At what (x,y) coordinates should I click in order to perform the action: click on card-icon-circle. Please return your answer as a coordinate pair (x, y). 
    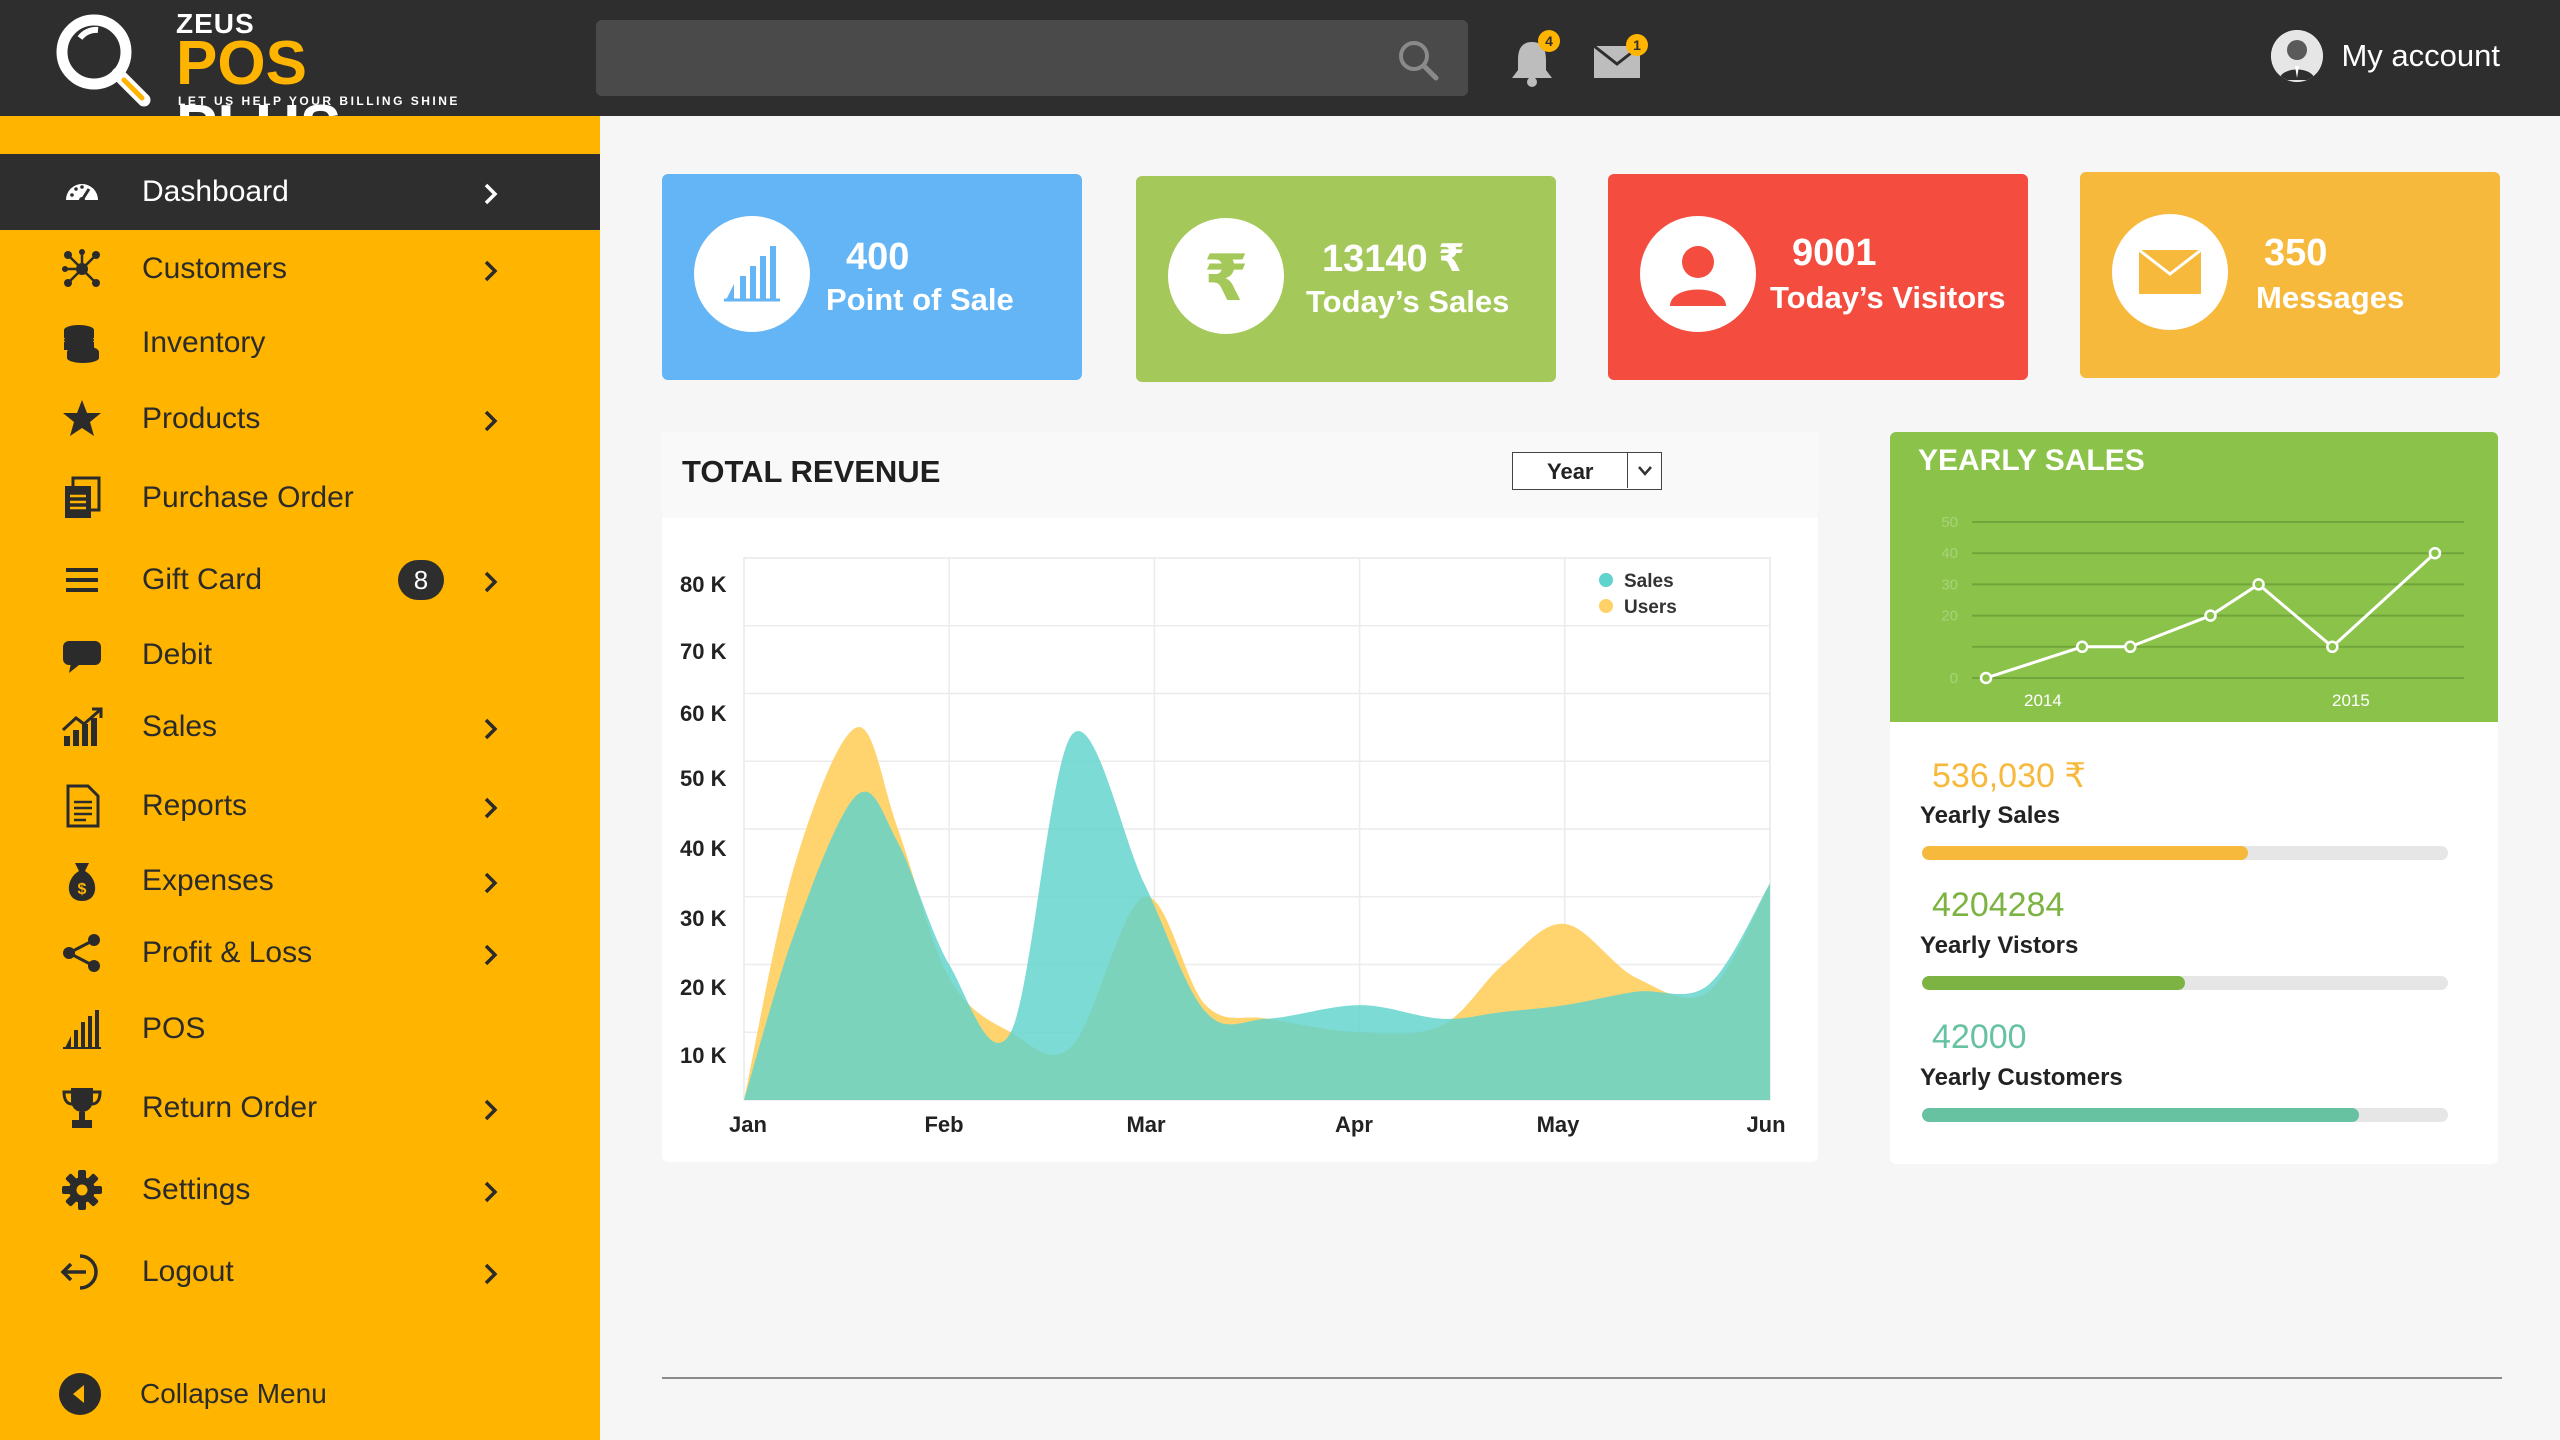
    Looking at the image, I should click on (2170, 272).